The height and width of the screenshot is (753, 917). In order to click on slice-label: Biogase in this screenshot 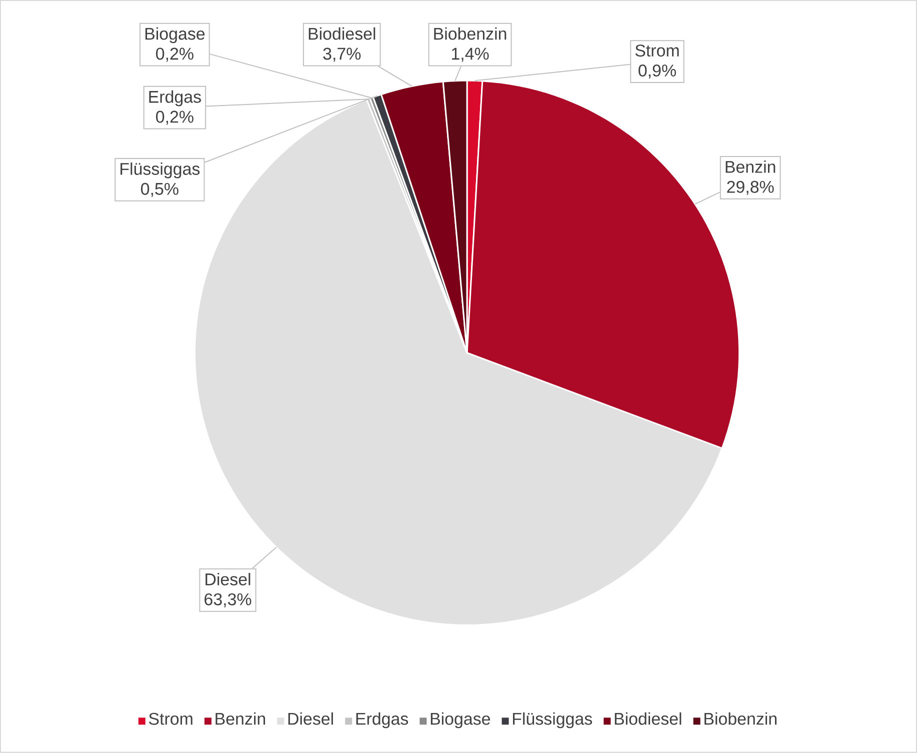, I will do `click(175, 35)`.